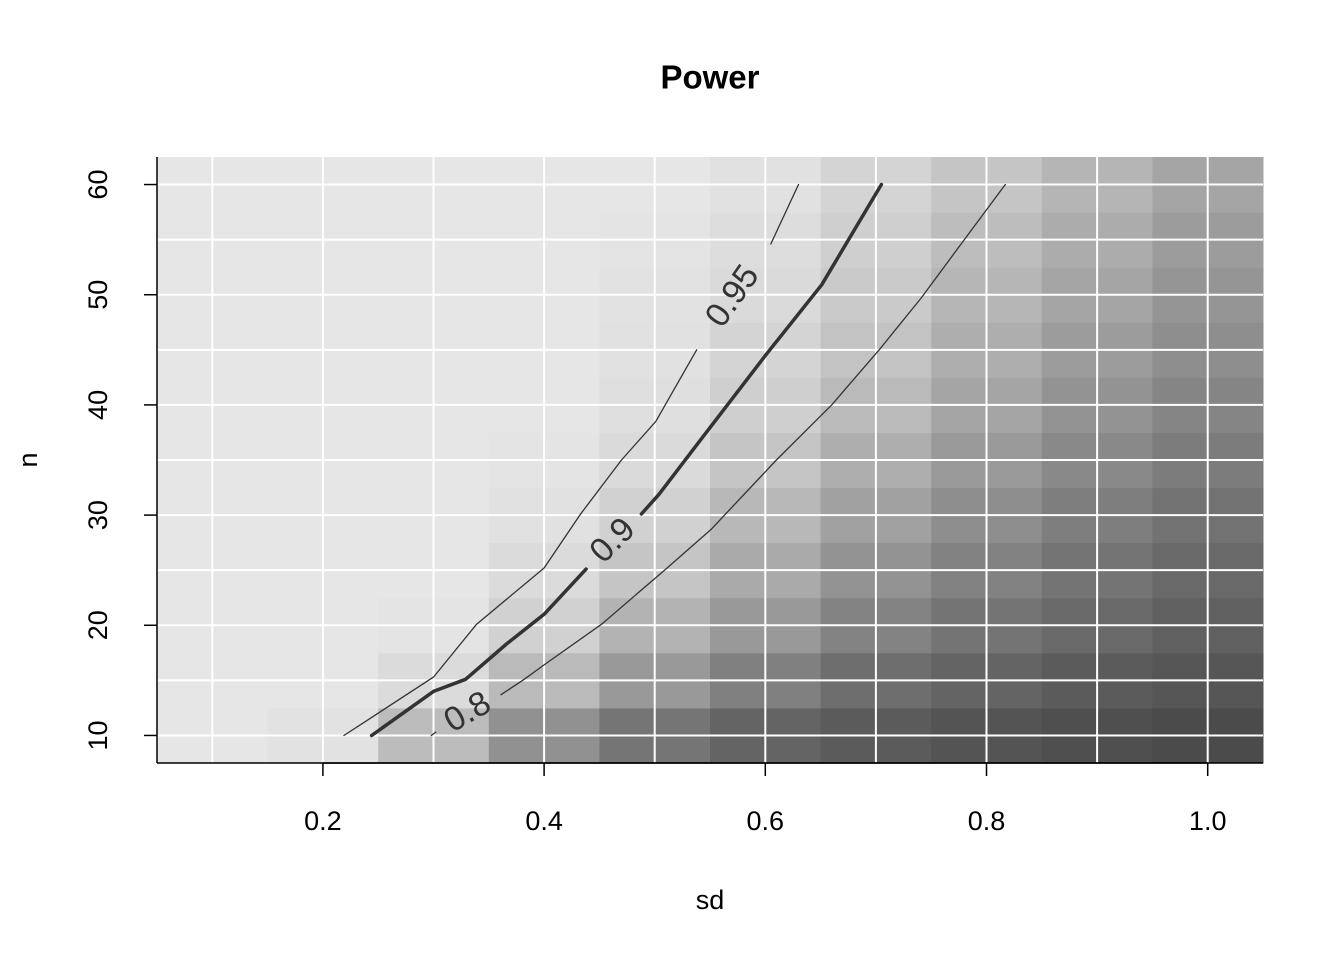 The height and width of the screenshot is (960, 1344). I want to click on y-tick-label: 40, so click(98, 405).